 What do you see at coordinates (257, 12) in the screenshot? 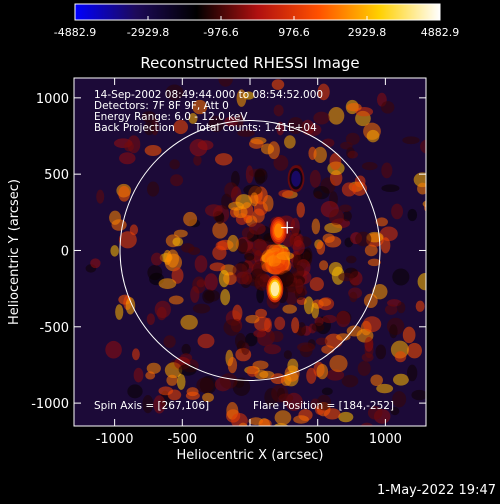
I see `colorbar` at bounding box center [257, 12].